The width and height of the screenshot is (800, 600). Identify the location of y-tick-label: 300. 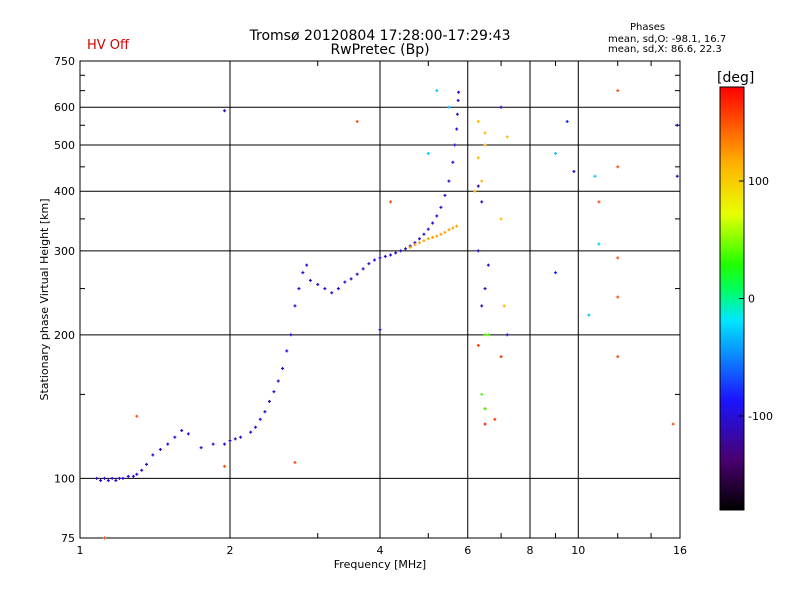
(64, 251).